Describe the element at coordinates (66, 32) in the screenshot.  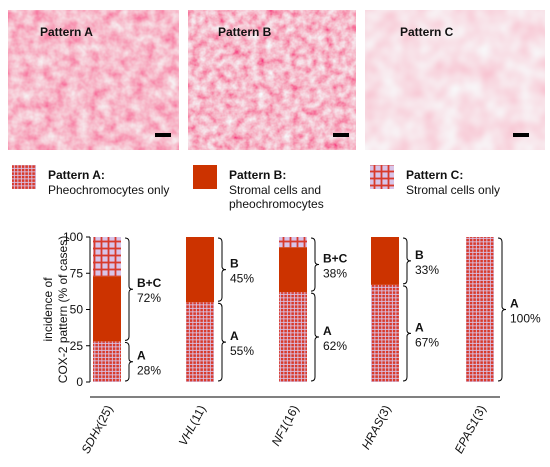
I see `panel-label: Pattern A` at that location.